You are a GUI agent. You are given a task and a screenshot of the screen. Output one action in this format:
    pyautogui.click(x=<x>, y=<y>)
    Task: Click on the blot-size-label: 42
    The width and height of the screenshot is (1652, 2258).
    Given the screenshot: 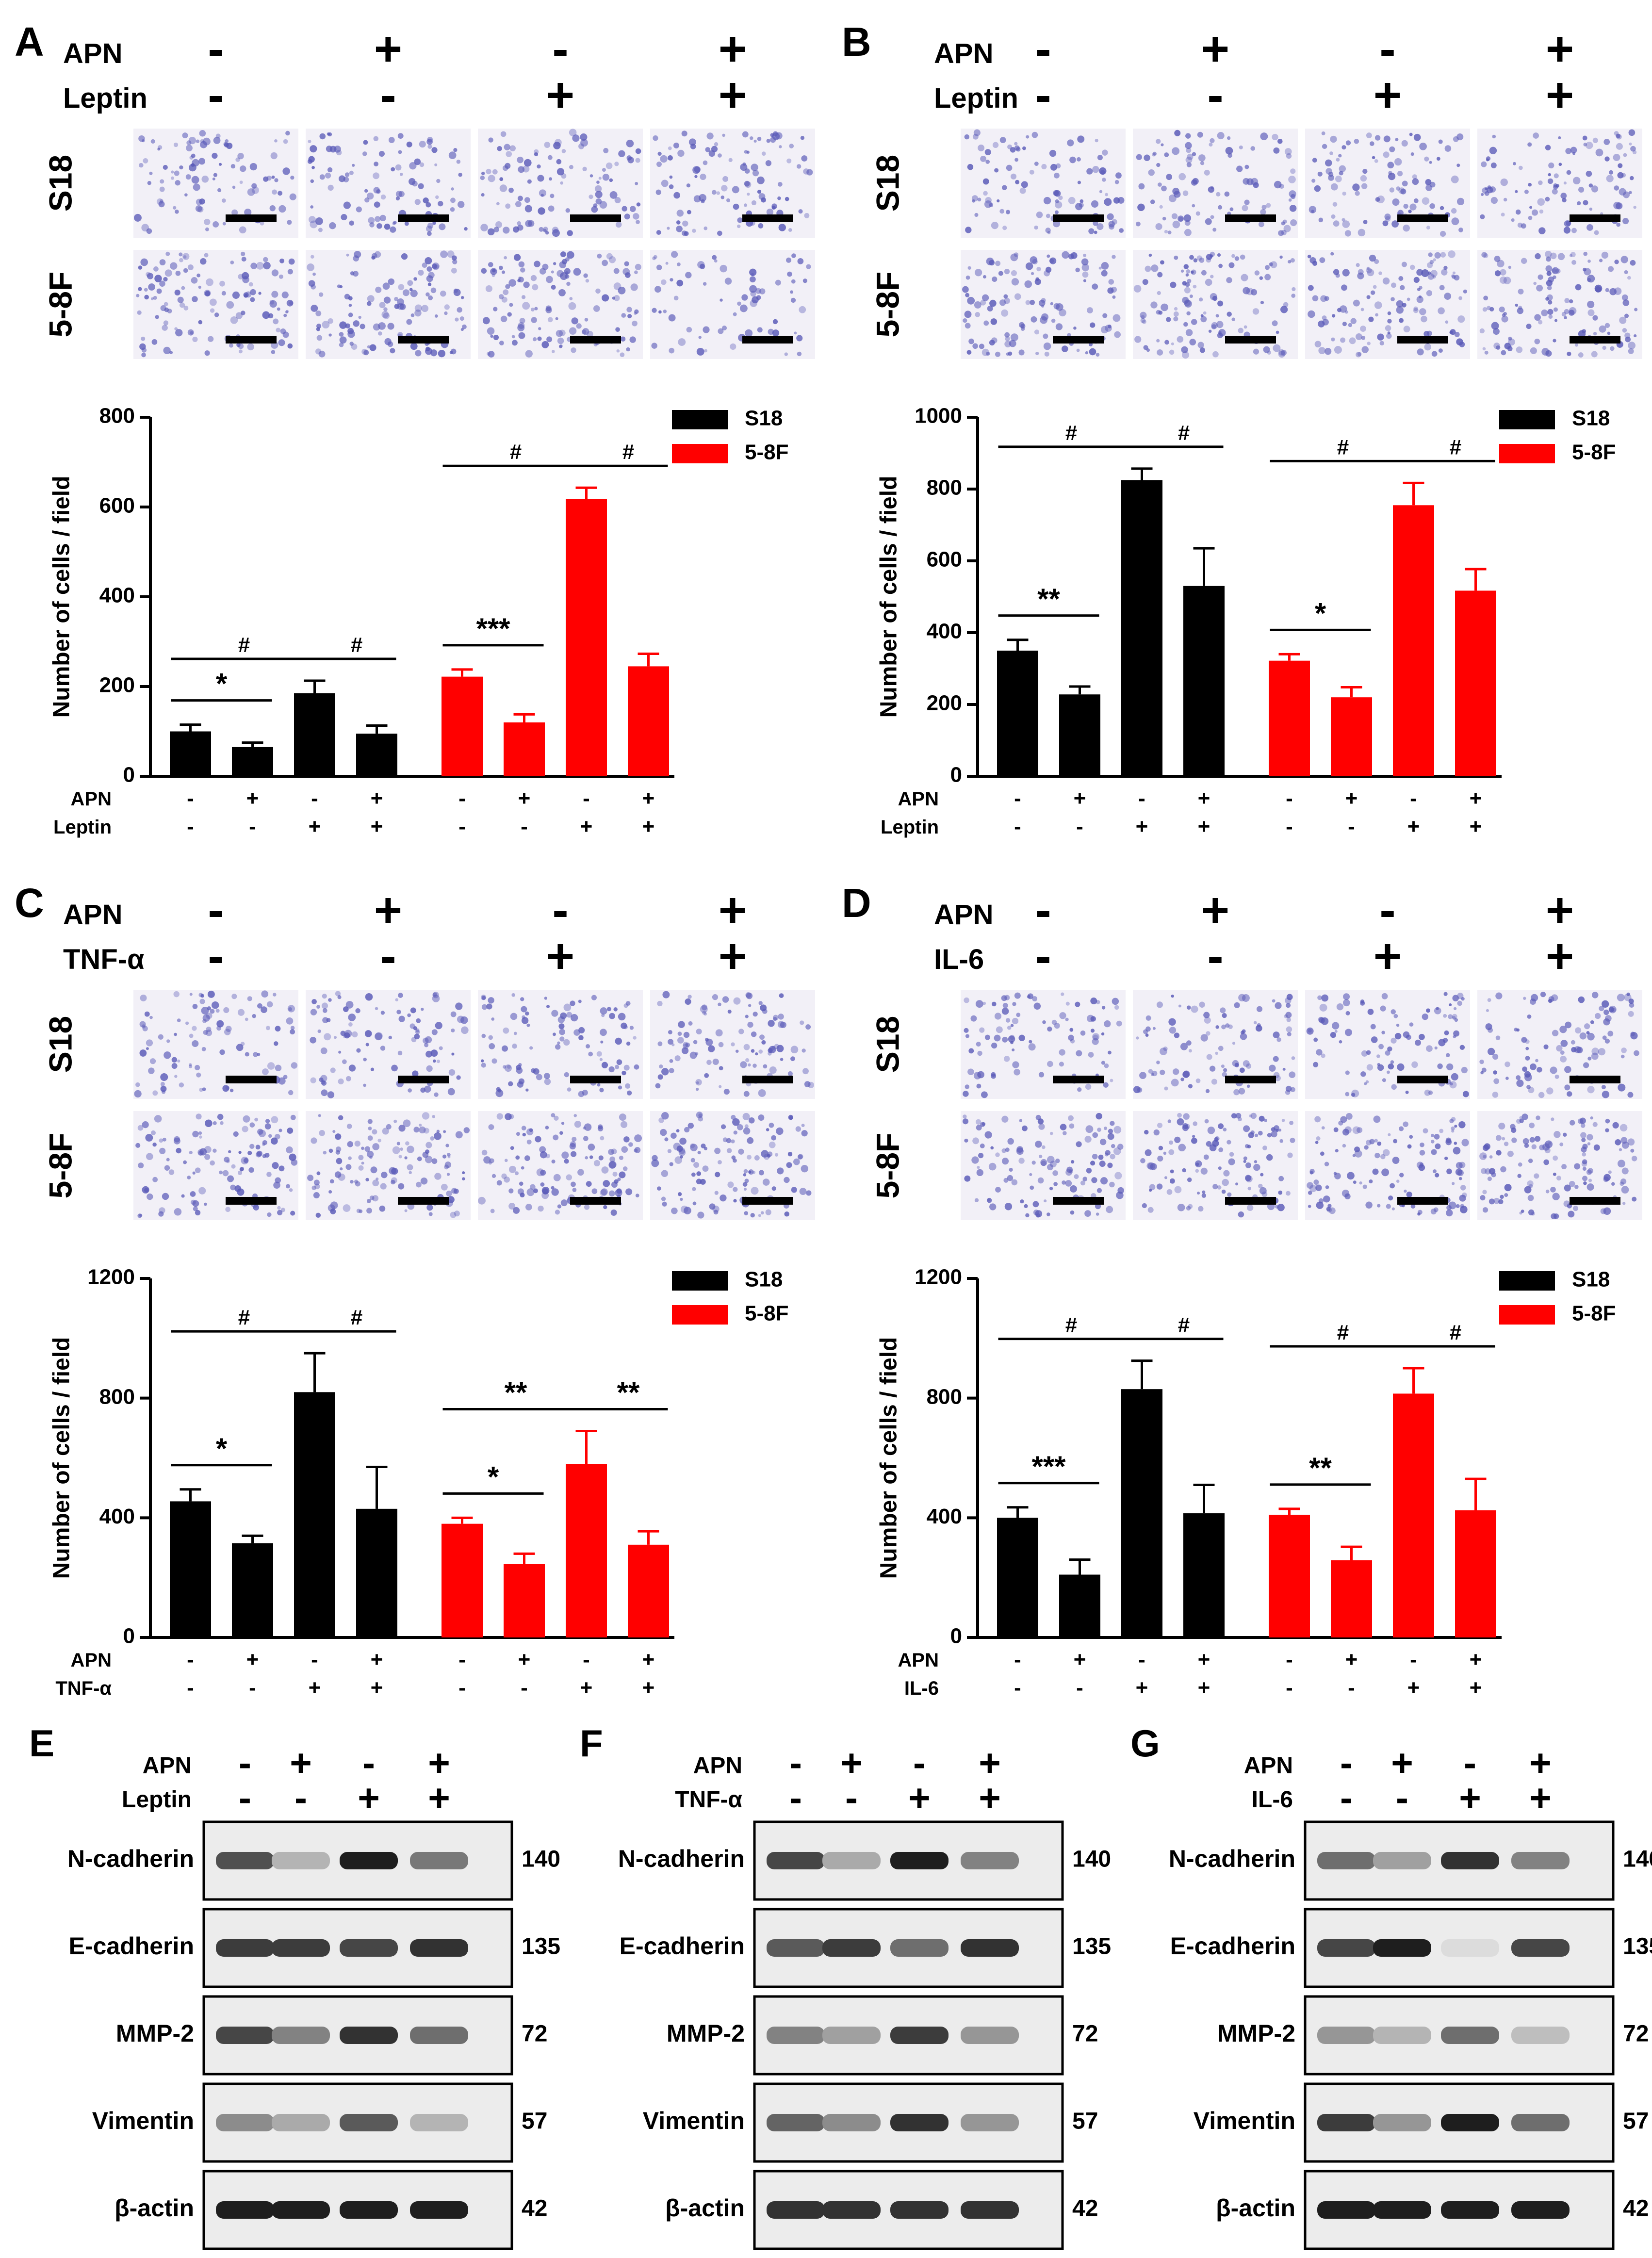 What is the action you would take?
    pyautogui.click(x=1636, y=2209)
    